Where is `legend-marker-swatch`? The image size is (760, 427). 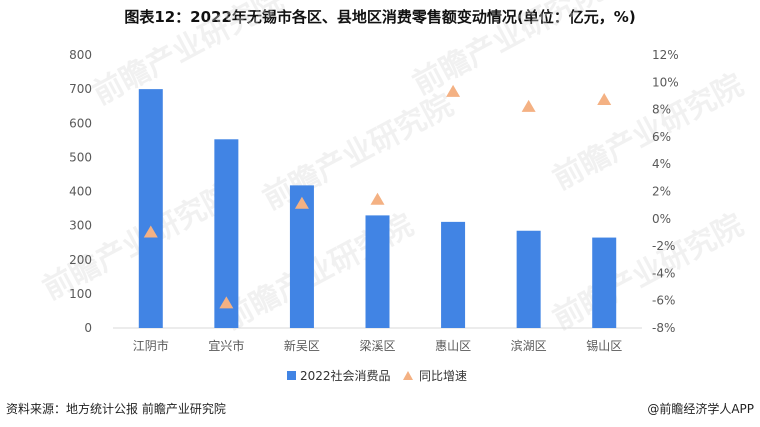
legend-marker-swatch is located at coordinates (408, 375).